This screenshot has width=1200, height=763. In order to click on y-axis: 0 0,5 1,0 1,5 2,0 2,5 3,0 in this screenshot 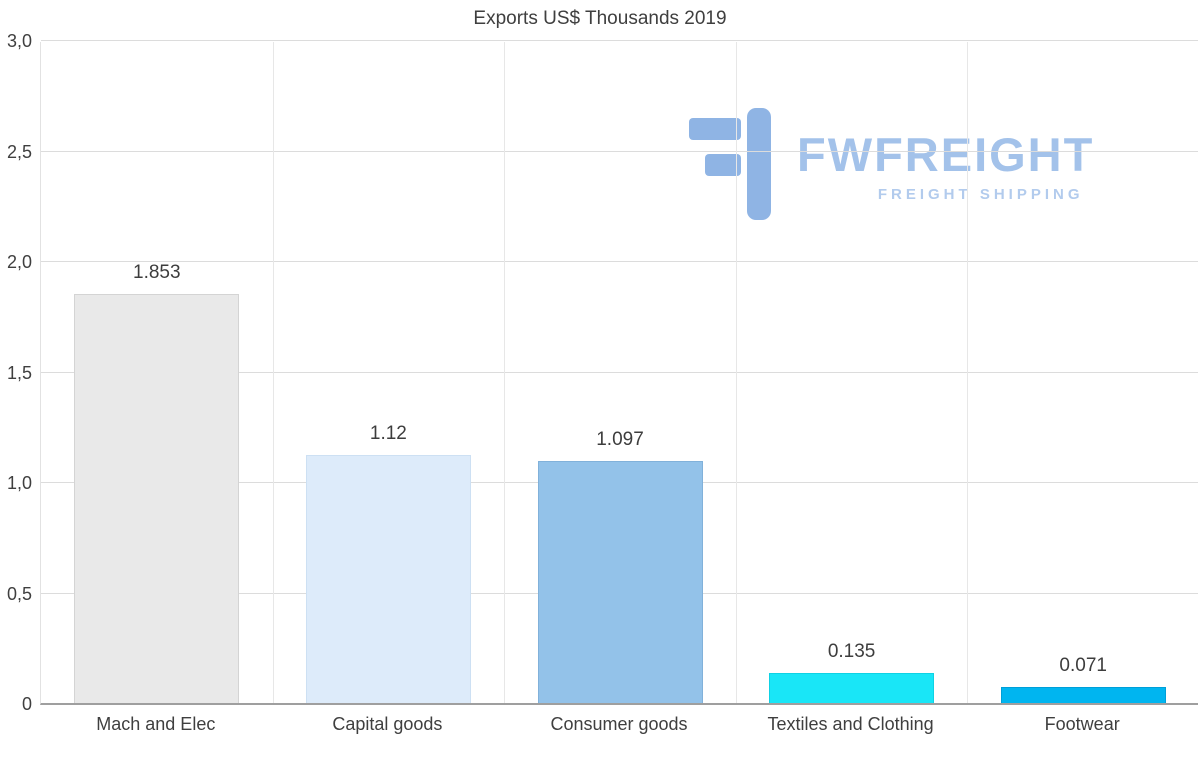, I will do `click(17, 372)`.